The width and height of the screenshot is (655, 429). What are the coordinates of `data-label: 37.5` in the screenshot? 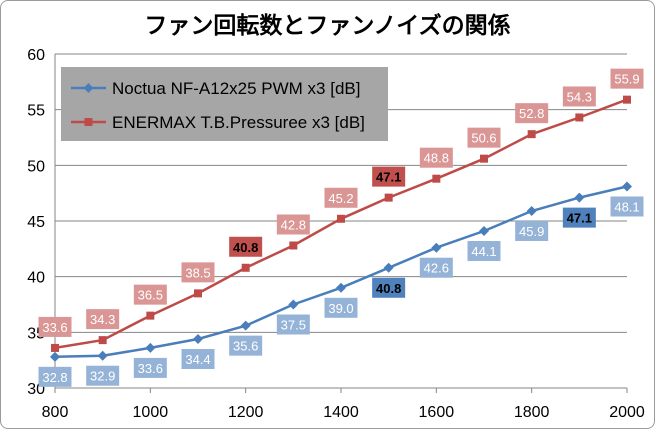 It's located at (293, 325).